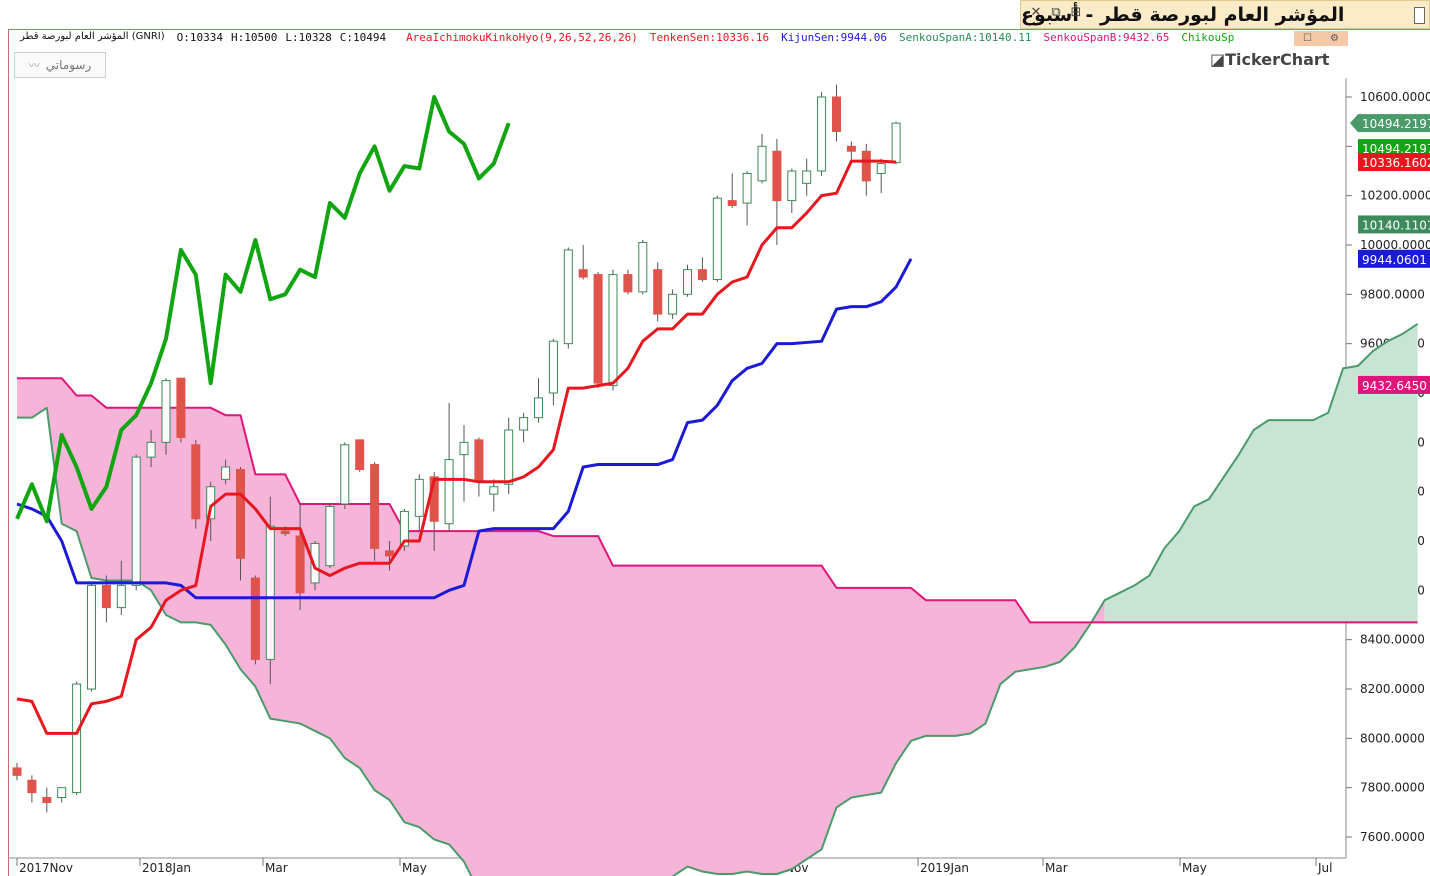 The width and height of the screenshot is (1430, 876). I want to click on brand-logo: ◪TickerChart, so click(1270, 59).